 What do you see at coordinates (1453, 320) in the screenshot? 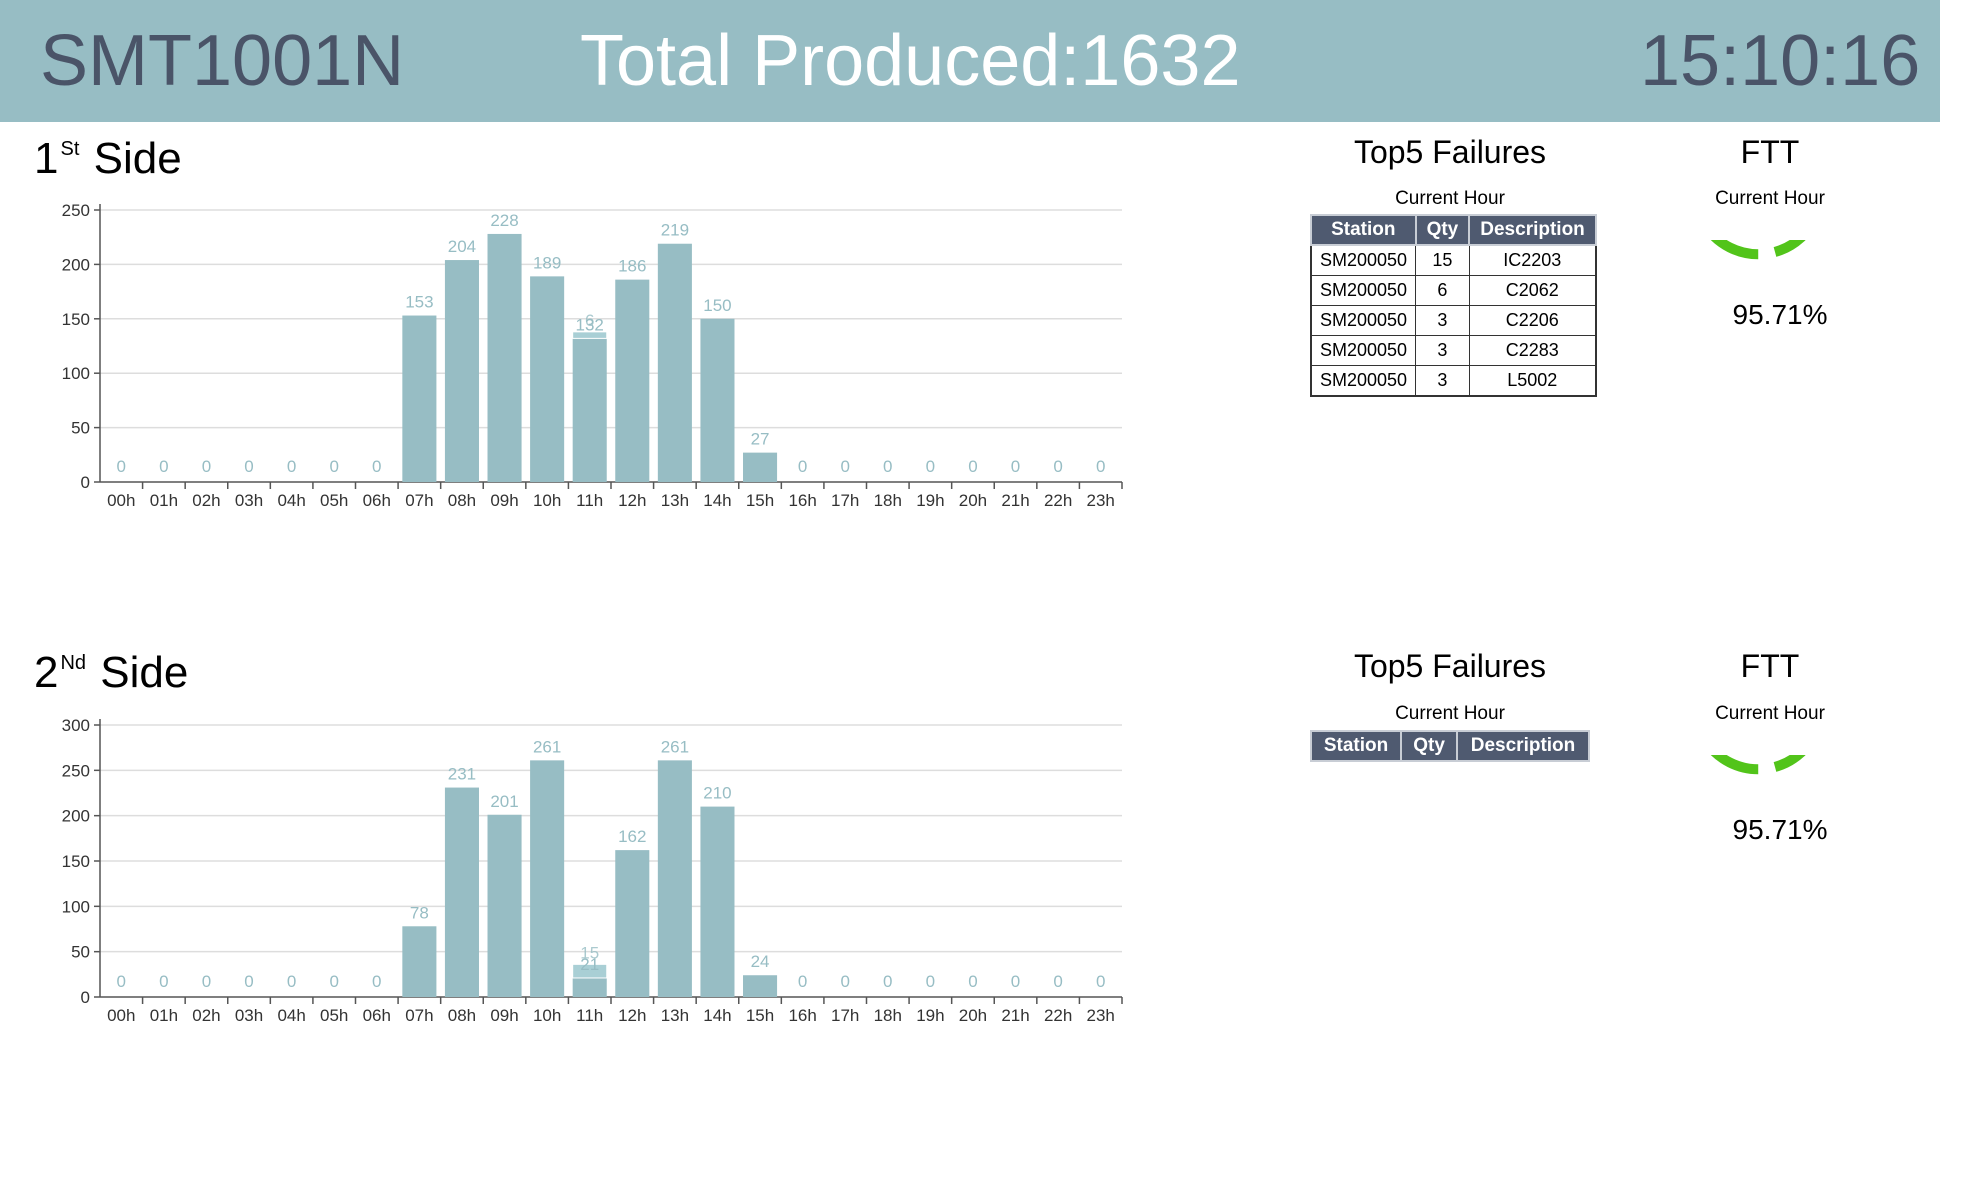
I see `table-row: SM200050 3 C2206` at bounding box center [1453, 320].